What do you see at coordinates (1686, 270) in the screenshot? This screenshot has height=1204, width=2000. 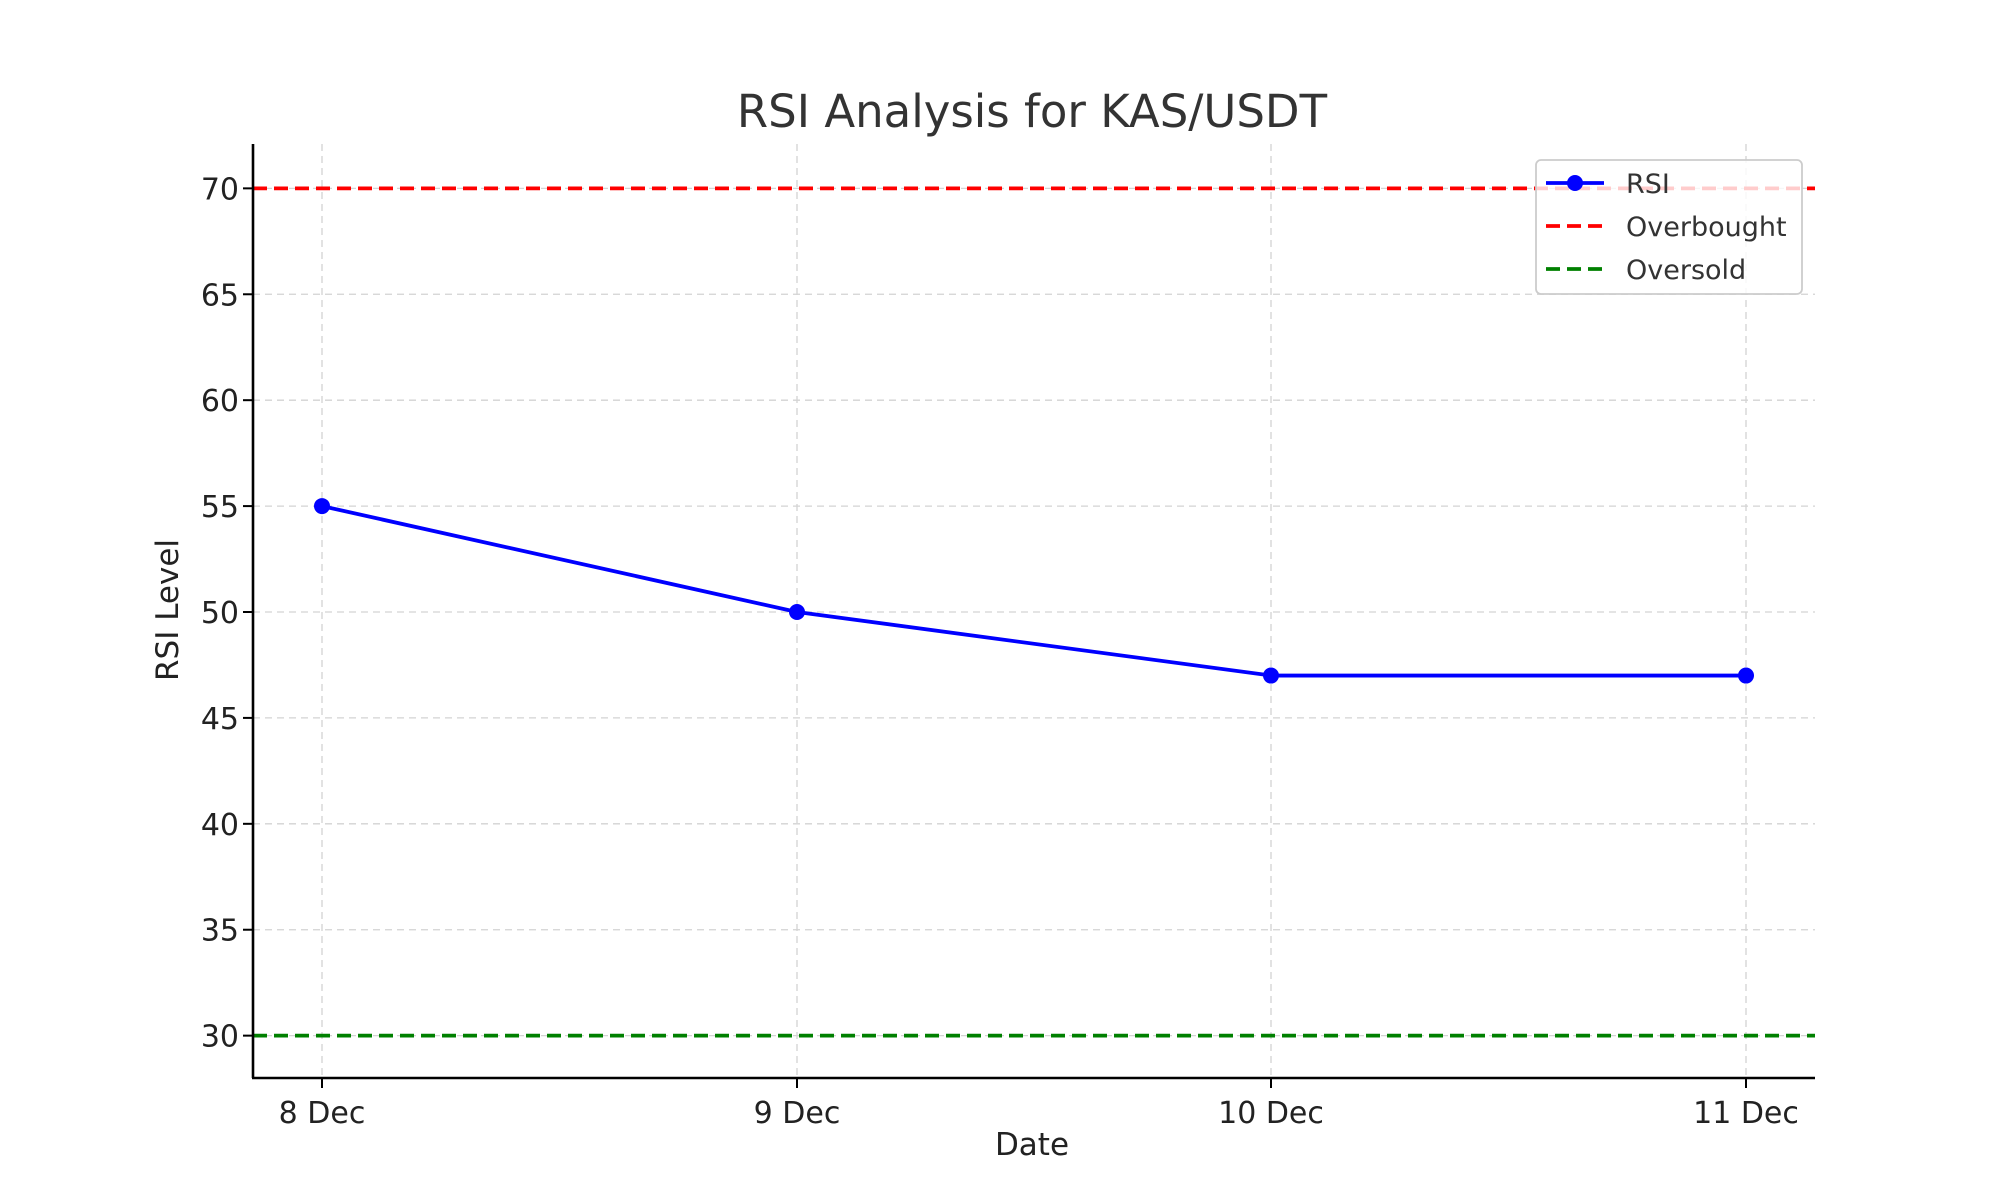 I see `legend-label-oversold: Oversold` at bounding box center [1686, 270].